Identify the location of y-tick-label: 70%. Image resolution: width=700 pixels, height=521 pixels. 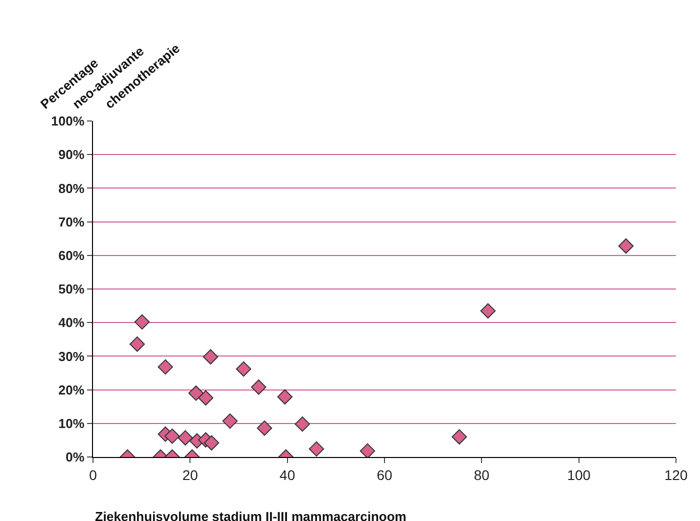
(71, 222).